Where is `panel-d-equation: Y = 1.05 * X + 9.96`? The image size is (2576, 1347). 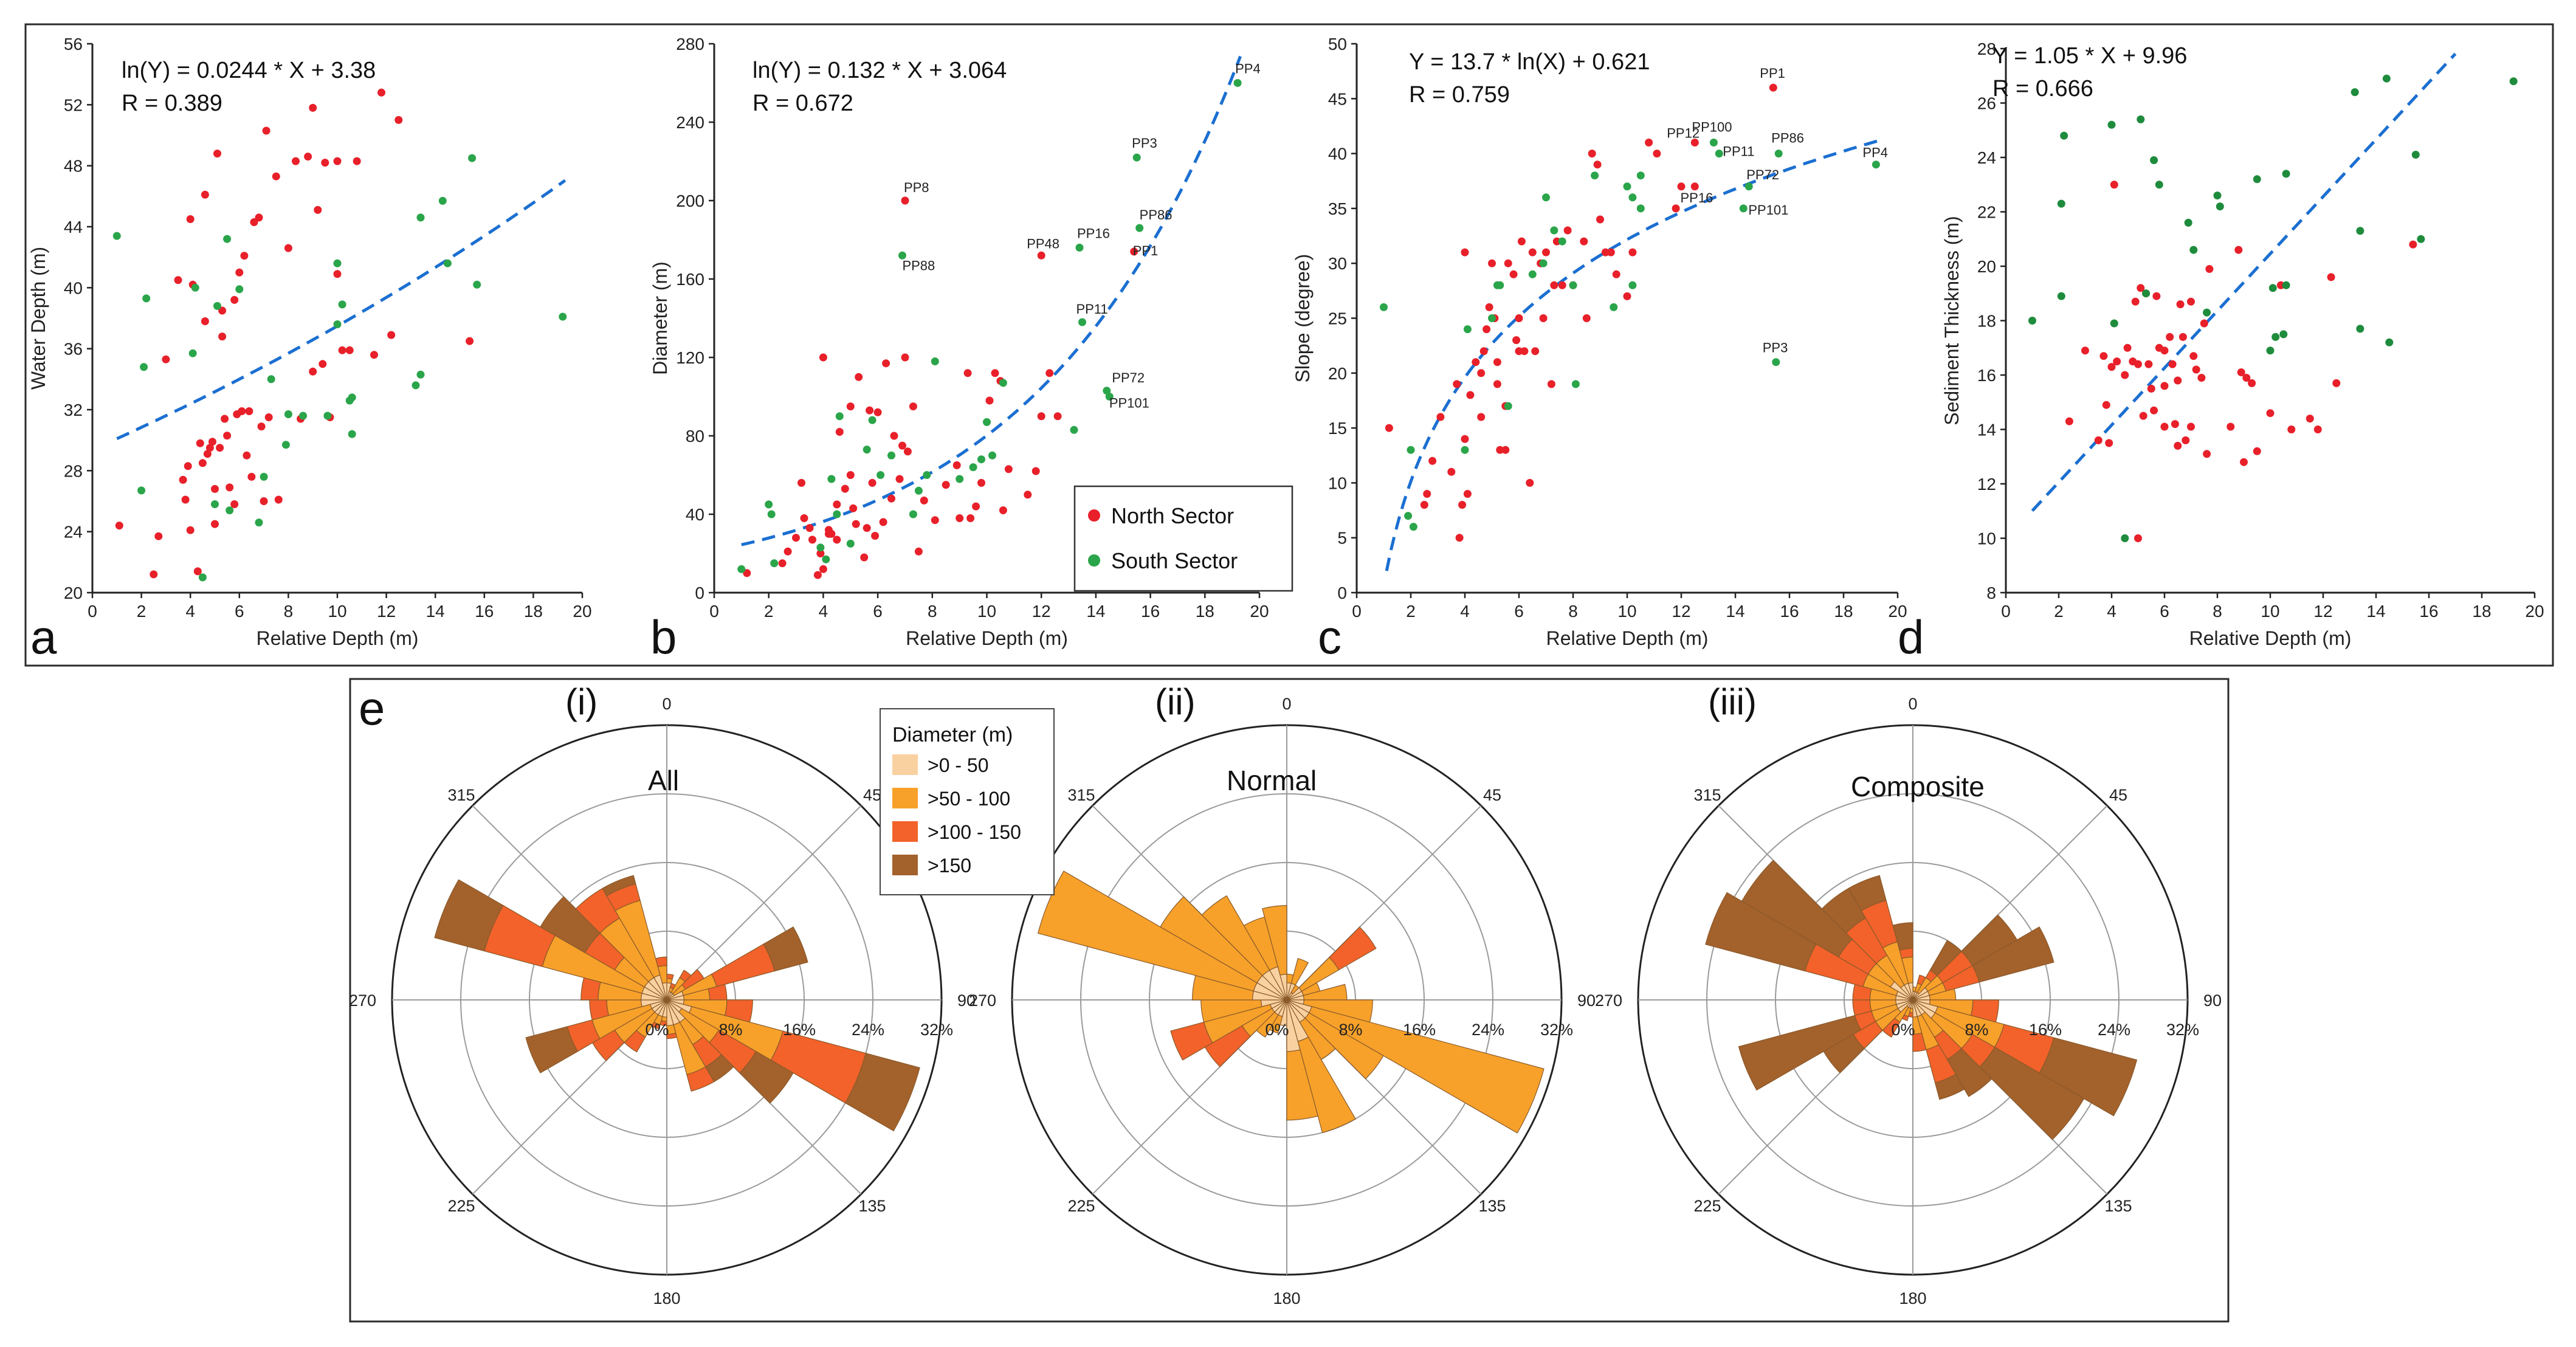 panel-d-equation: Y = 1.05 * X + 9.96 is located at coordinates (2089, 56).